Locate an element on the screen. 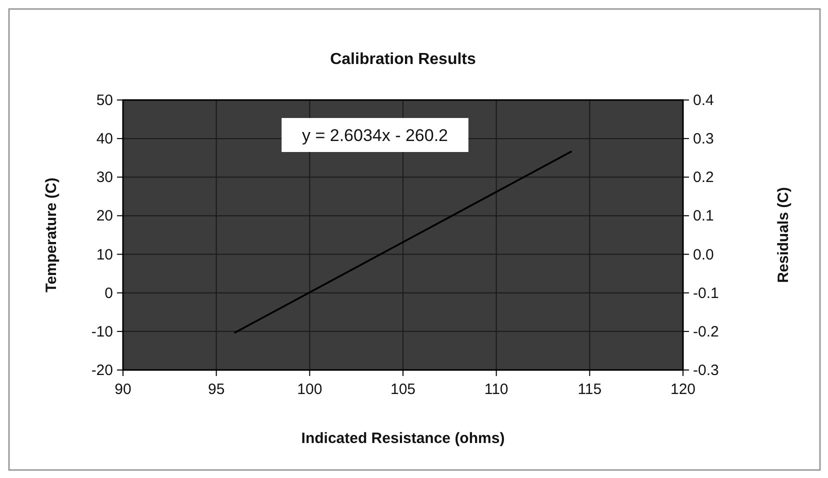  annotation: y = 2.6034x - 260.2 is located at coordinates (375, 135).